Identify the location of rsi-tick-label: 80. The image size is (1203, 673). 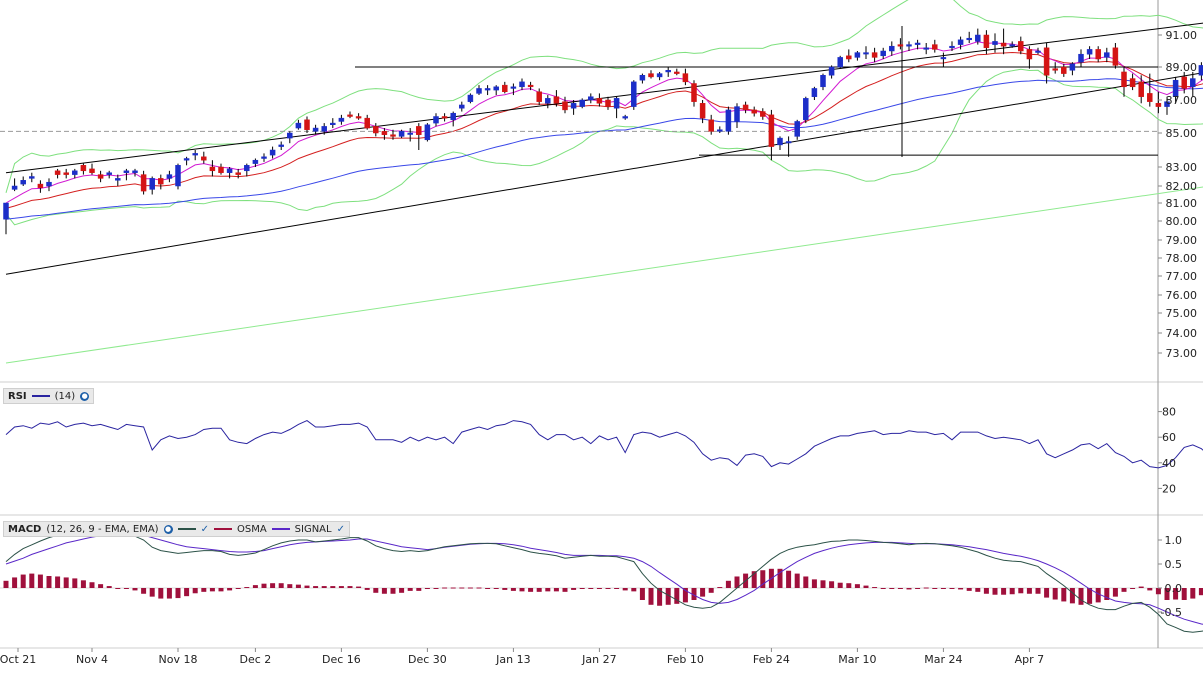
(1169, 412).